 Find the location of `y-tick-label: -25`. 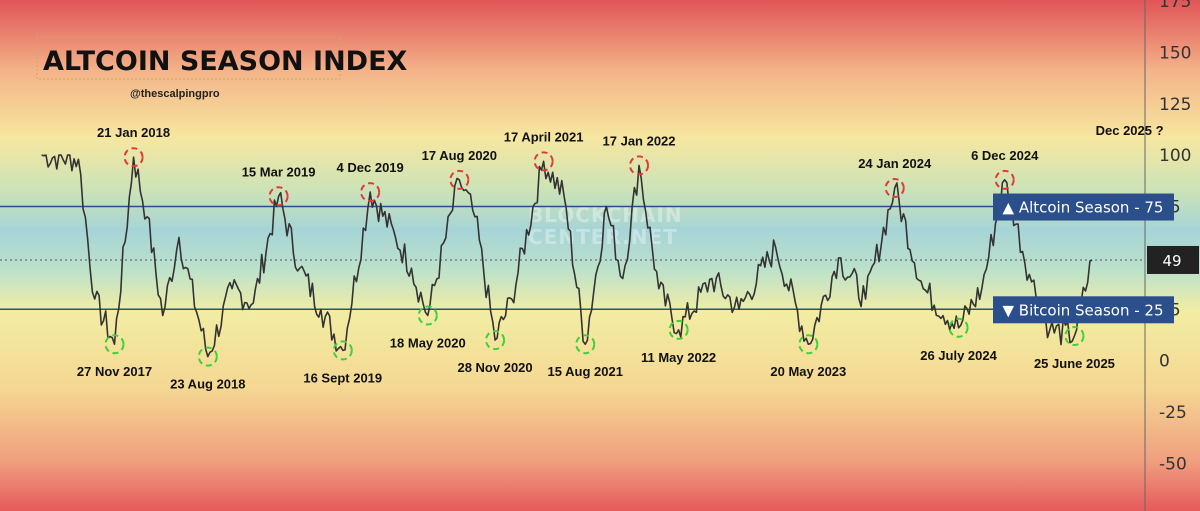

y-tick-label: -25 is located at coordinates (1173, 413).